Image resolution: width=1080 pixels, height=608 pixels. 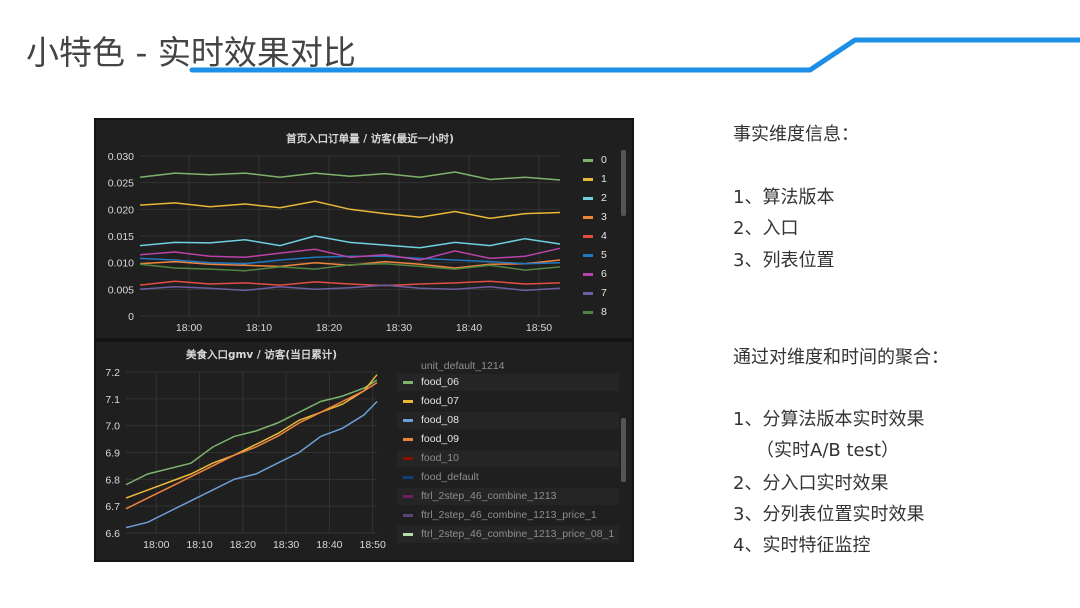 I want to click on y-tick-label: 0.020, so click(x=121, y=210).